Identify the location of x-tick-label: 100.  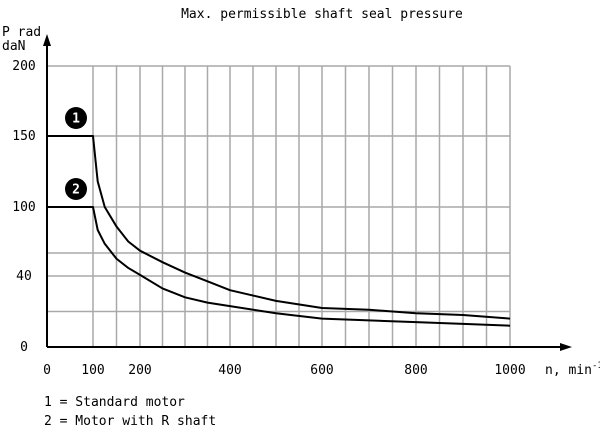
(92, 370).